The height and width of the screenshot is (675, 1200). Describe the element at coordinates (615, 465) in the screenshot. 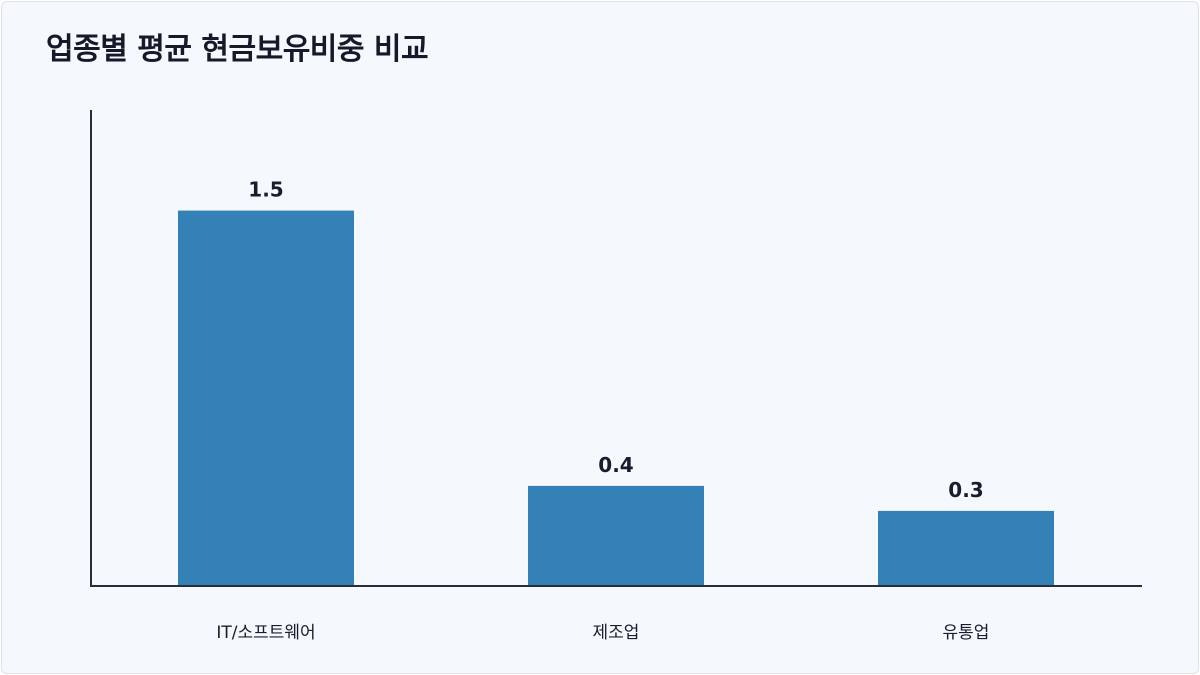

I see `value-label-2: 0.4` at that location.